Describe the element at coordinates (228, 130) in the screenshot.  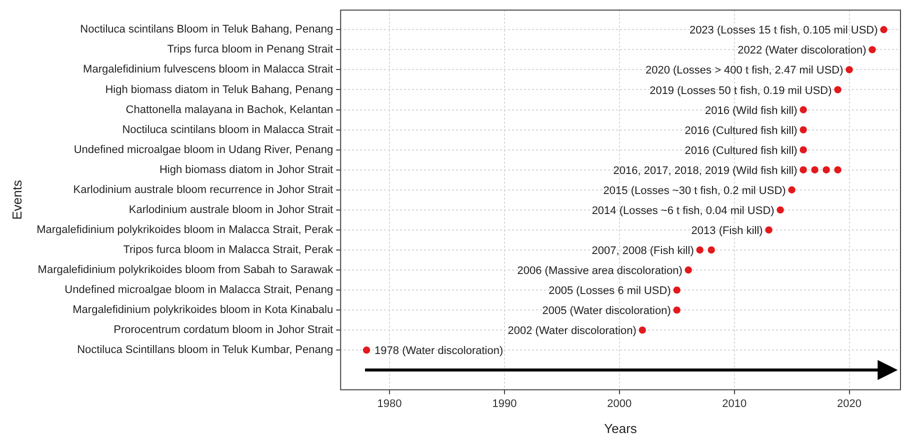
I see `y-tick-label: Noctiluca scintilans bloom in Malacca Strait` at that location.